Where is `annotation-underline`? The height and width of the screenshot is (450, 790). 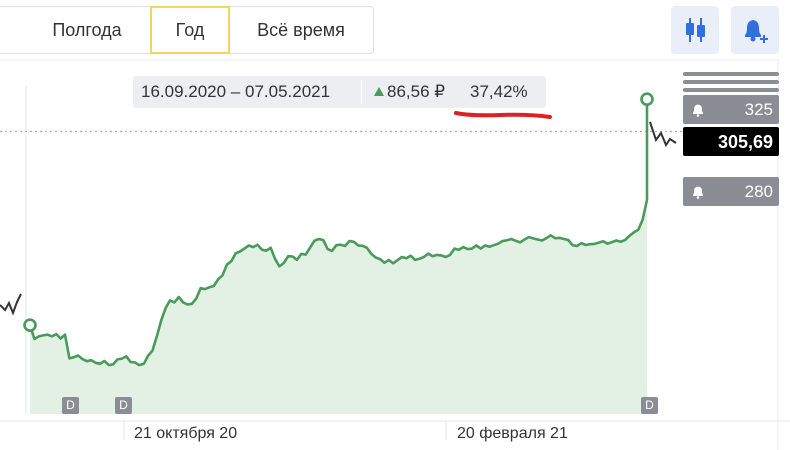 annotation-underline is located at coordinates (503, 115).